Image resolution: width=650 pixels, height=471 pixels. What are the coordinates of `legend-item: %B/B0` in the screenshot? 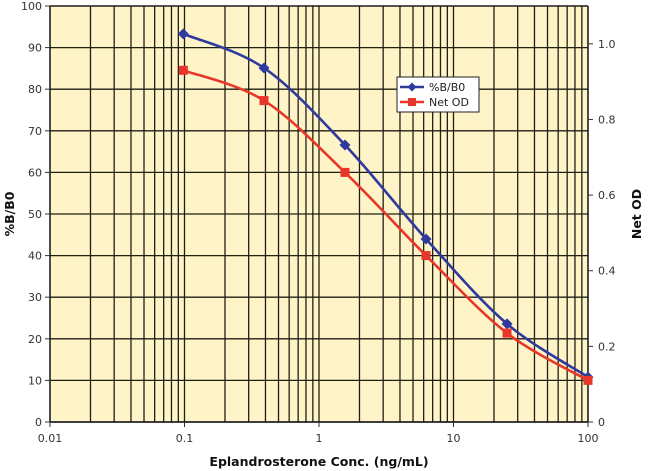 It's located at (432, 87).